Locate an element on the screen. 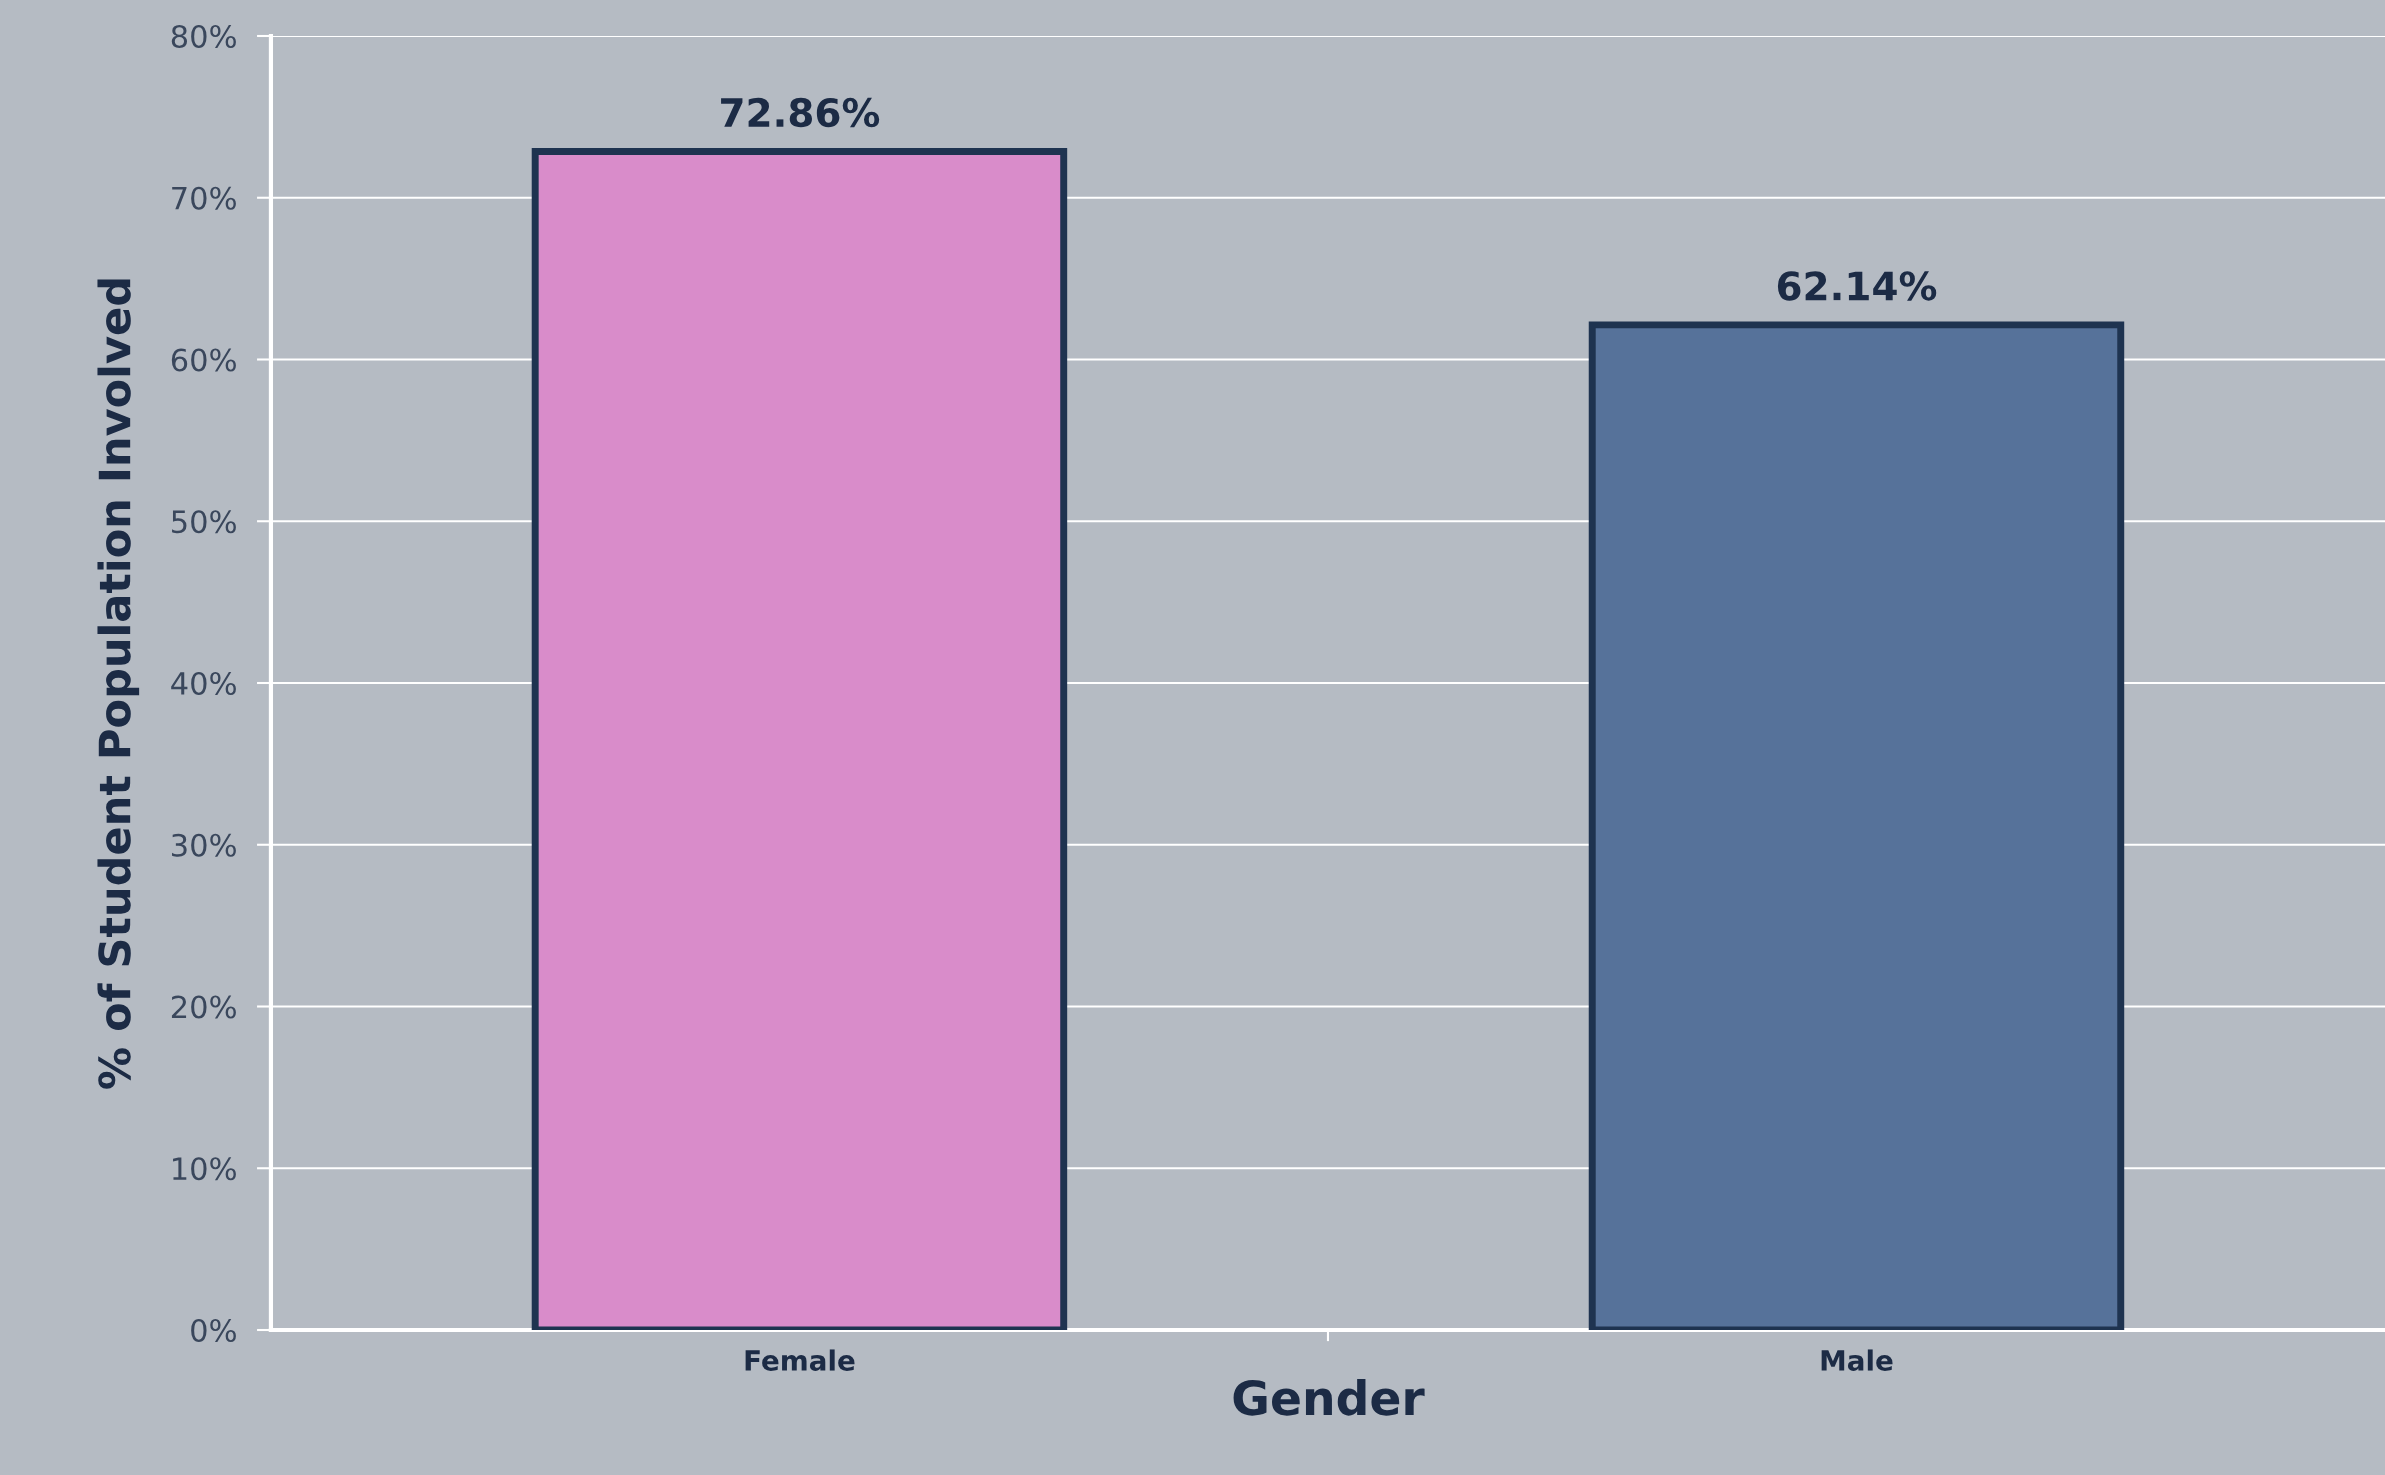  data-label: 62.14% is located at coordinates (1857, 286).